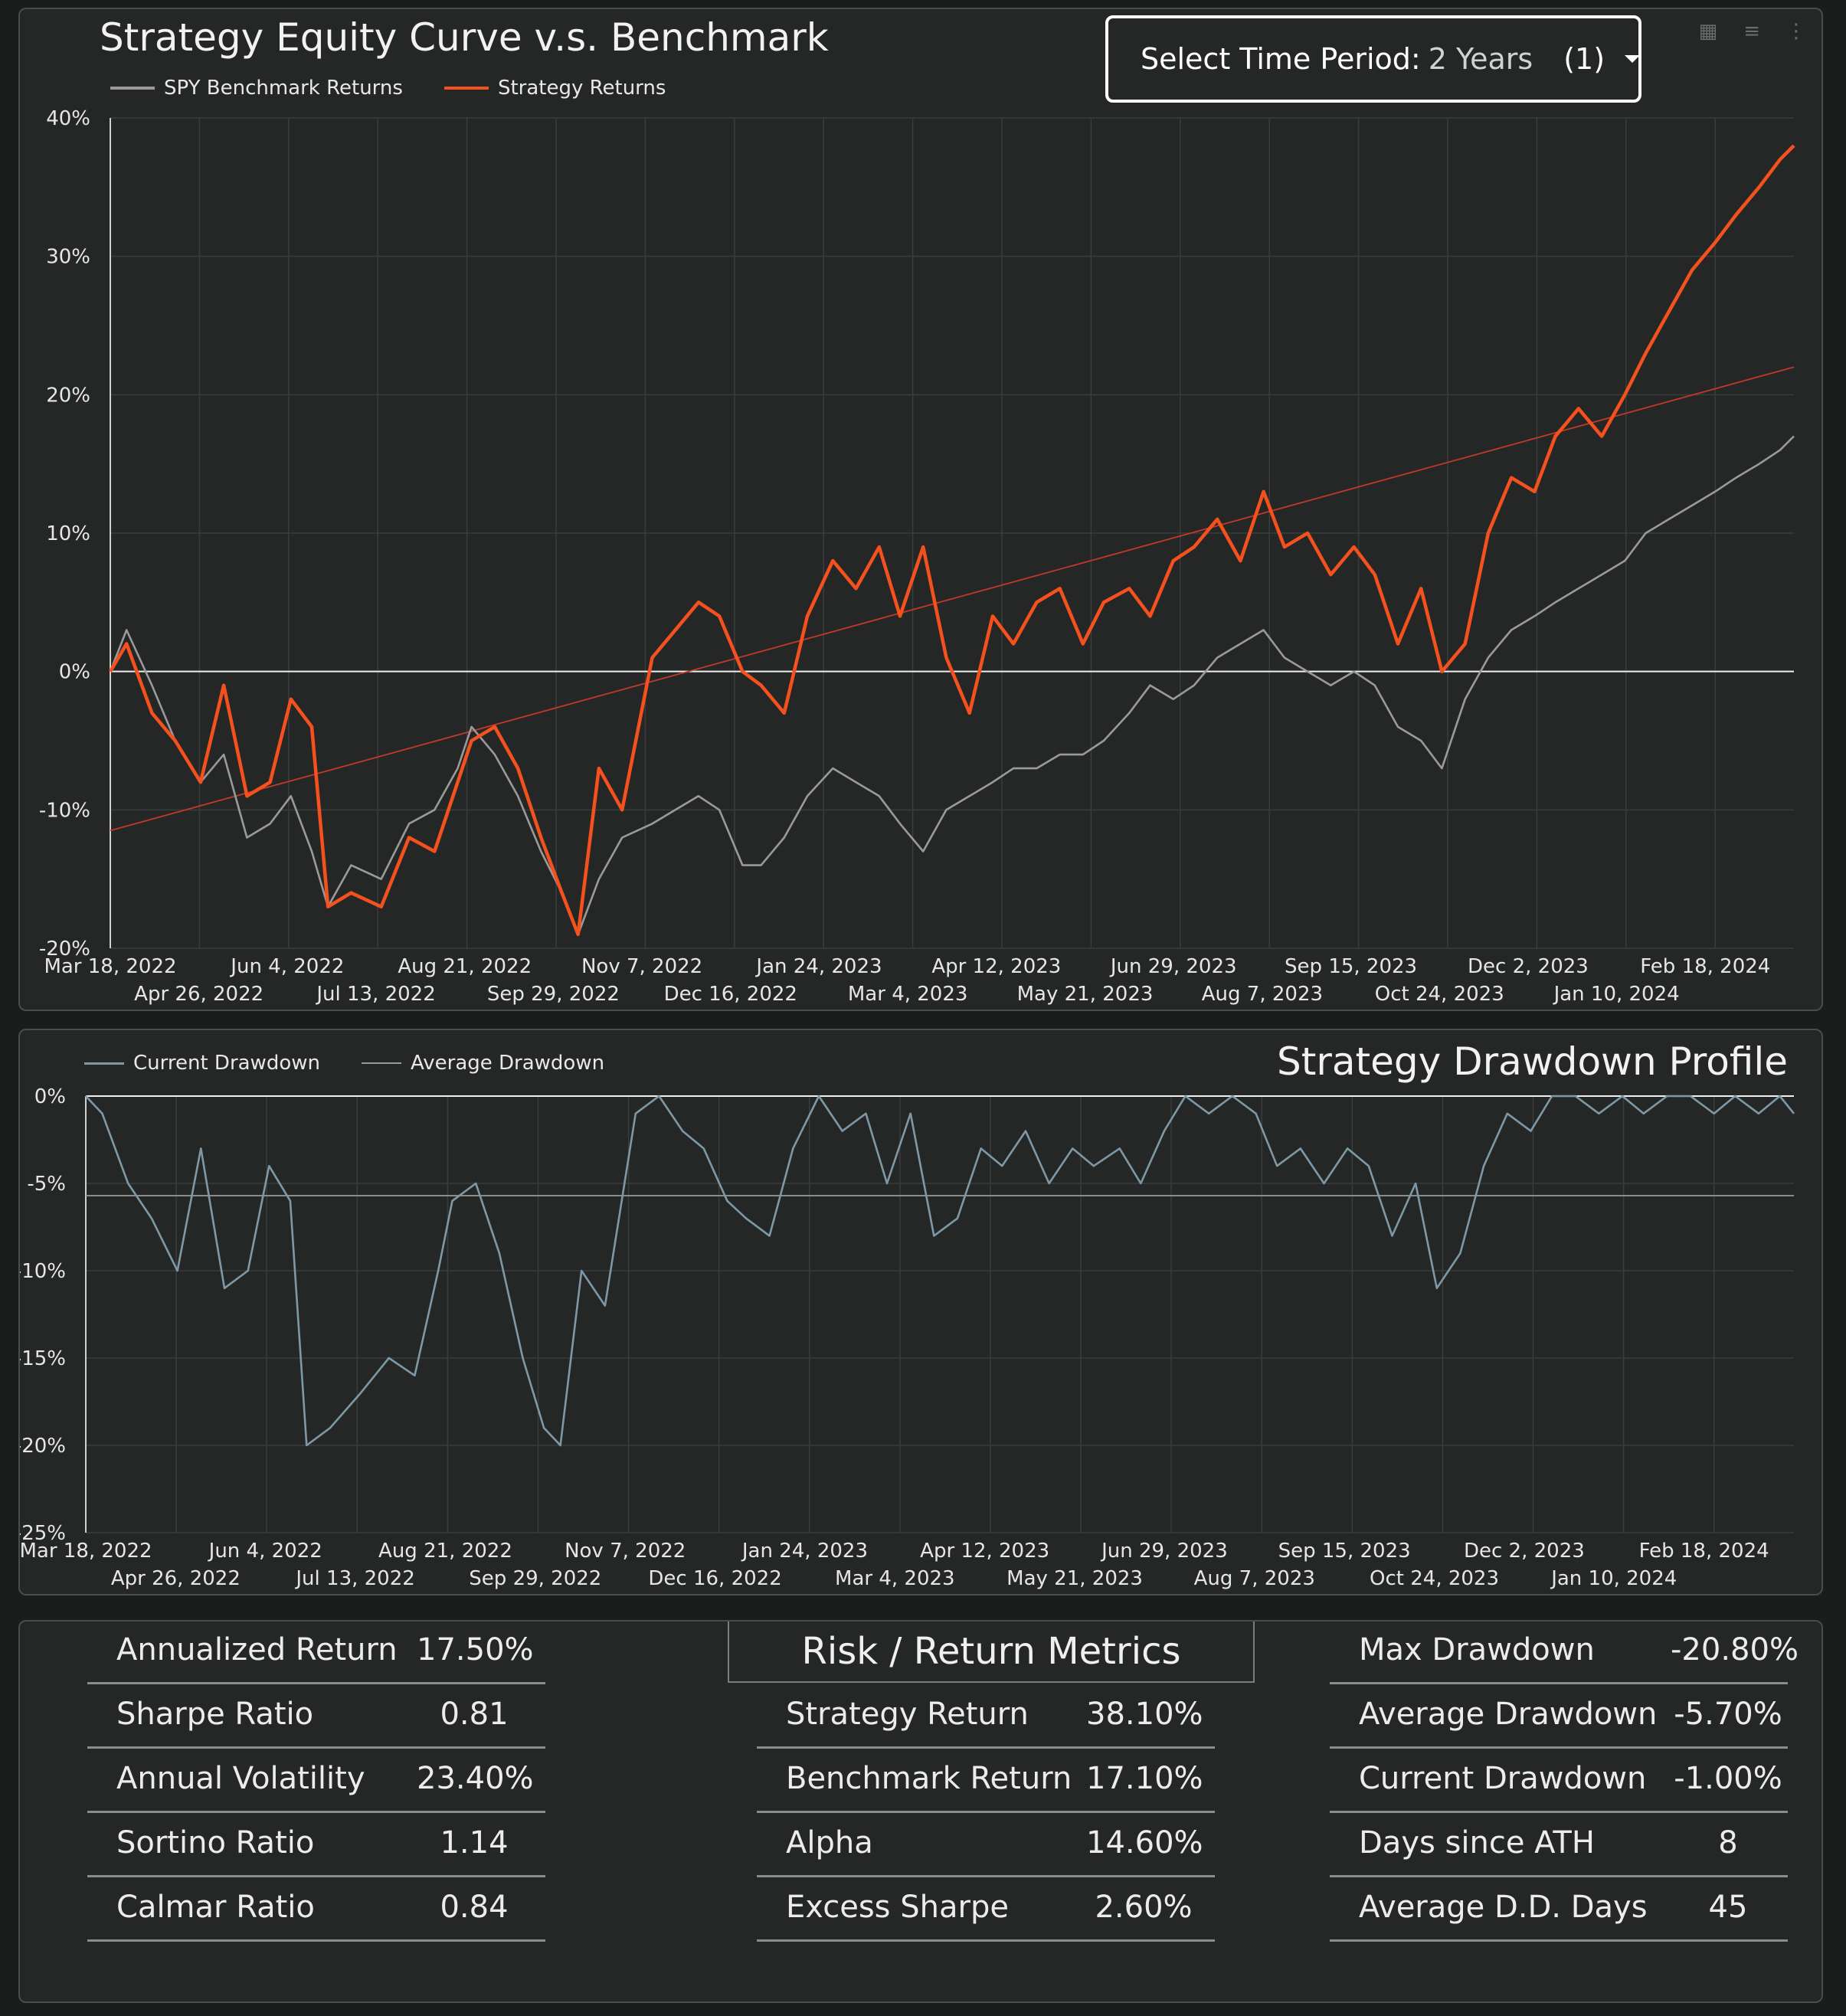  What do you see at coordinates (986, 1846) in the screenshot?
I see `metric-row: Alpha 14.60%` at bounding box center [986, 1846].